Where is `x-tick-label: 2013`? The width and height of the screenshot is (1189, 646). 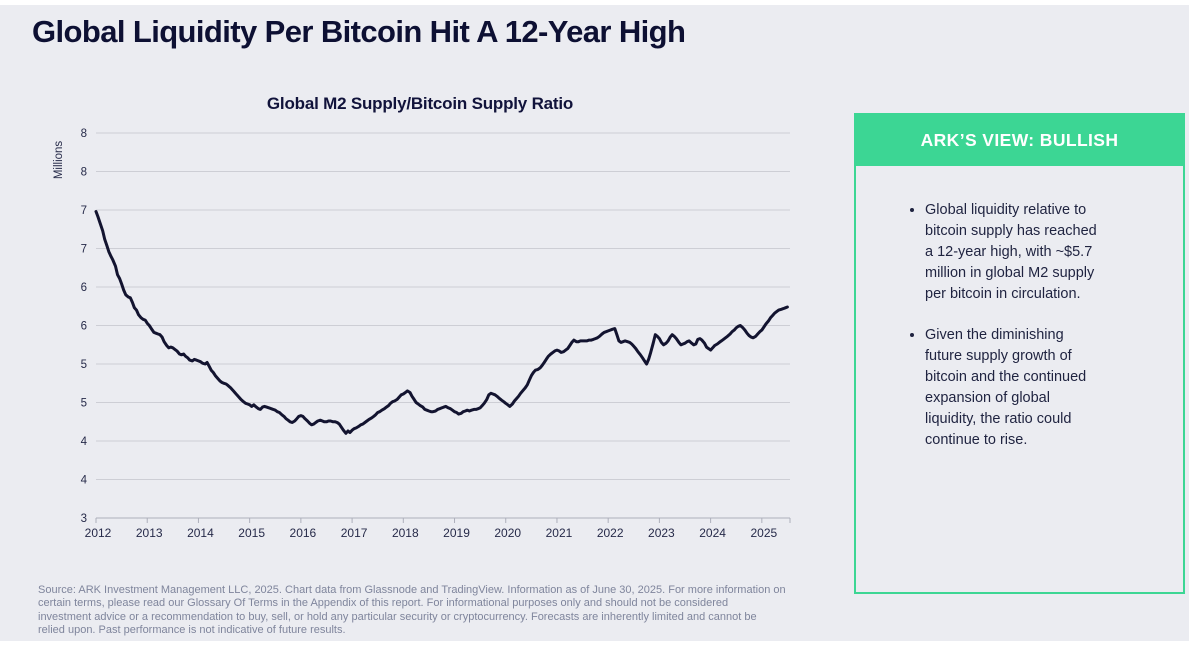
x-tick-label: 2013 is located at coordinates (149, 533).